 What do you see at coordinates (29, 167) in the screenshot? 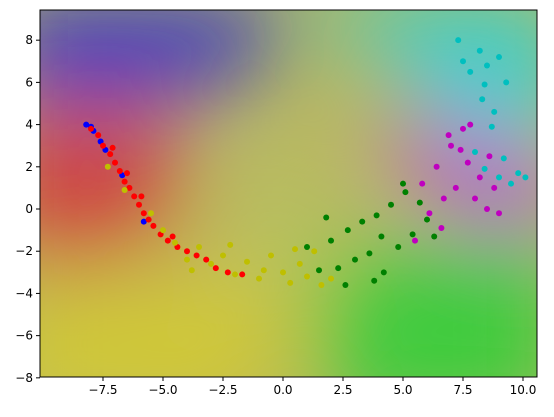
I see `y-tick-label: 2` at bounding box center [29, 167].